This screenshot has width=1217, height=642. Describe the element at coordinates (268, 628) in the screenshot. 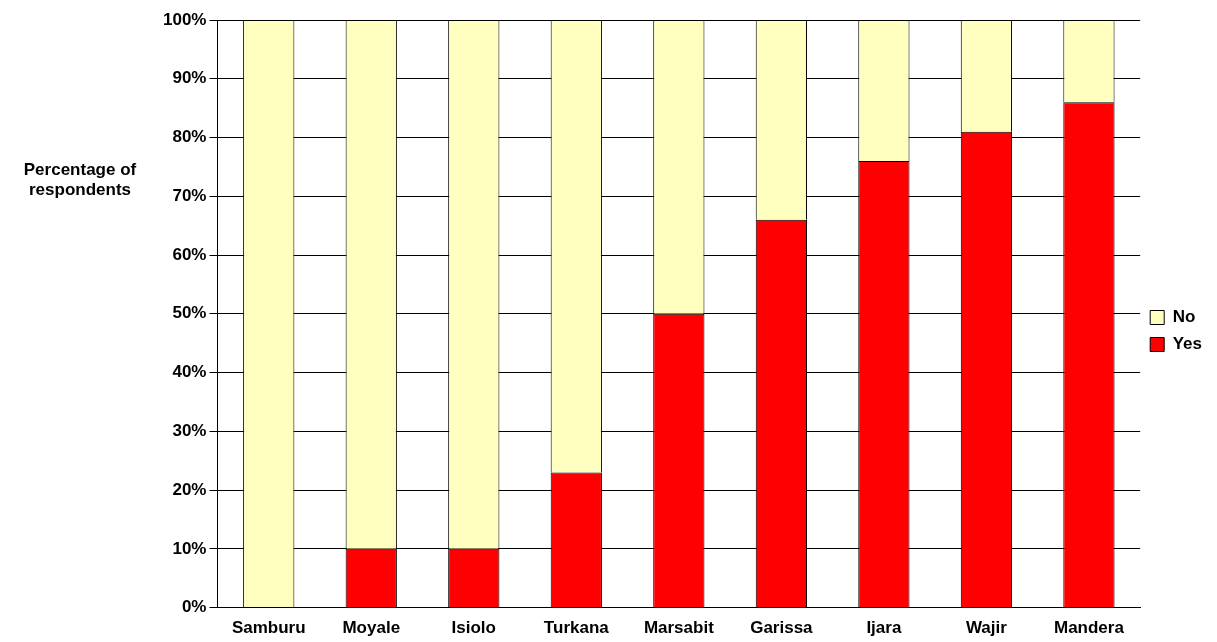

I see `x-tick-label: Samburu` at that location.